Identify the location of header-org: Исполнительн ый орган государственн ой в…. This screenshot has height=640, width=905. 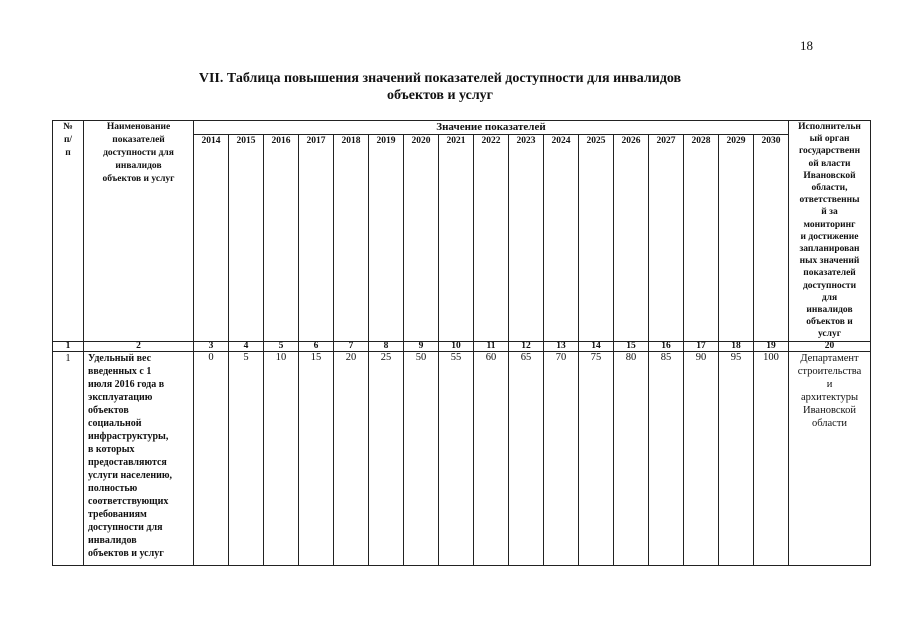
(829, 231).